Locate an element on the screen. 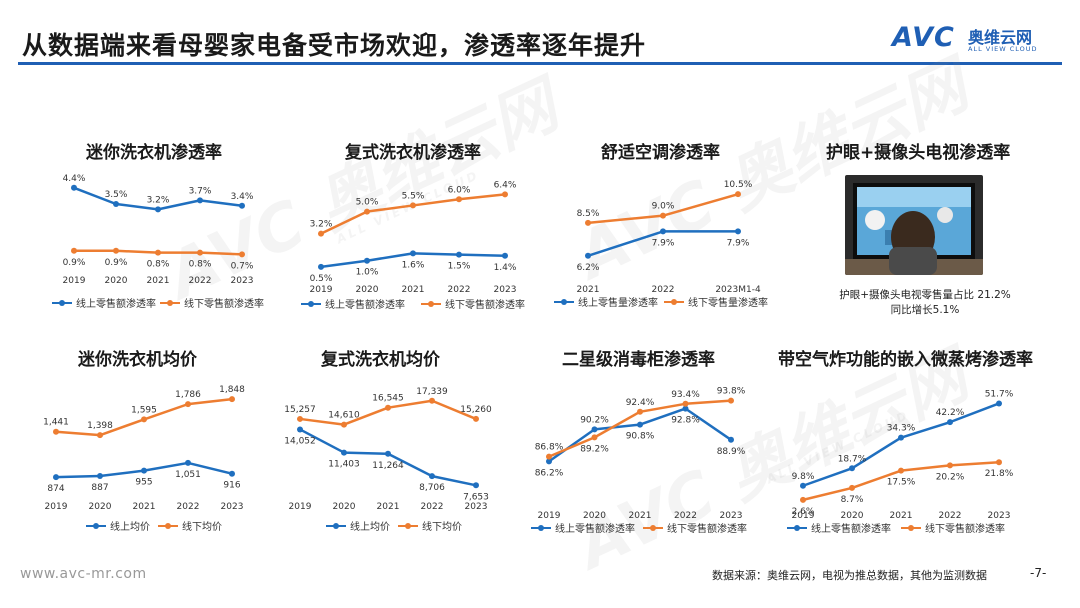  data-label: 15,260 is located at coordinates (476, 410).